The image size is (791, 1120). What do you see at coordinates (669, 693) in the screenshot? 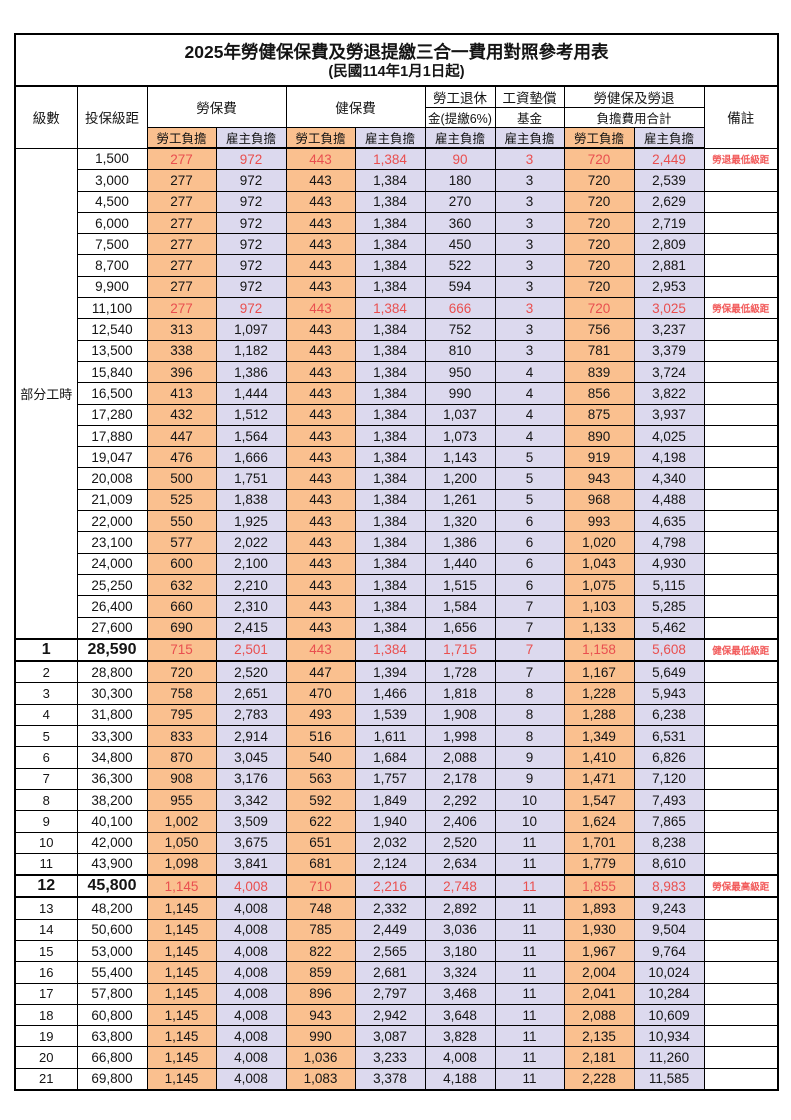
I see `cell-total-employer: 5,943` at bounding box center [669, 693].